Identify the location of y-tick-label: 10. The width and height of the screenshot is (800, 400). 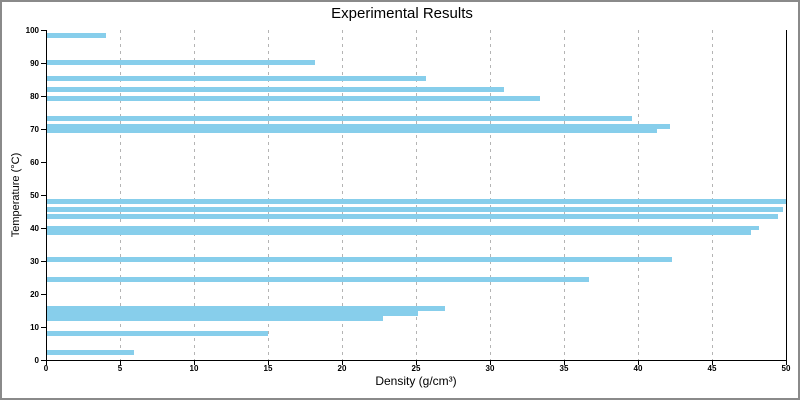
(34, 327).